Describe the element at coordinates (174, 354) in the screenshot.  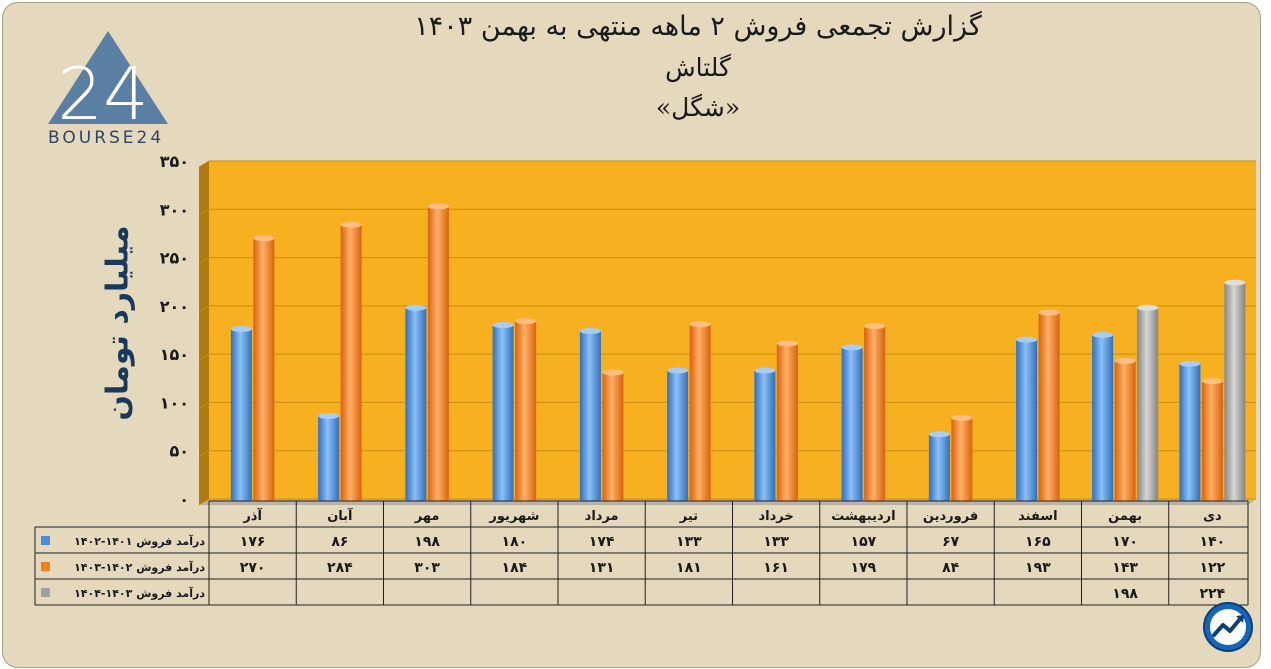
I see `y-tick-label: ۱۵۰` at that location.